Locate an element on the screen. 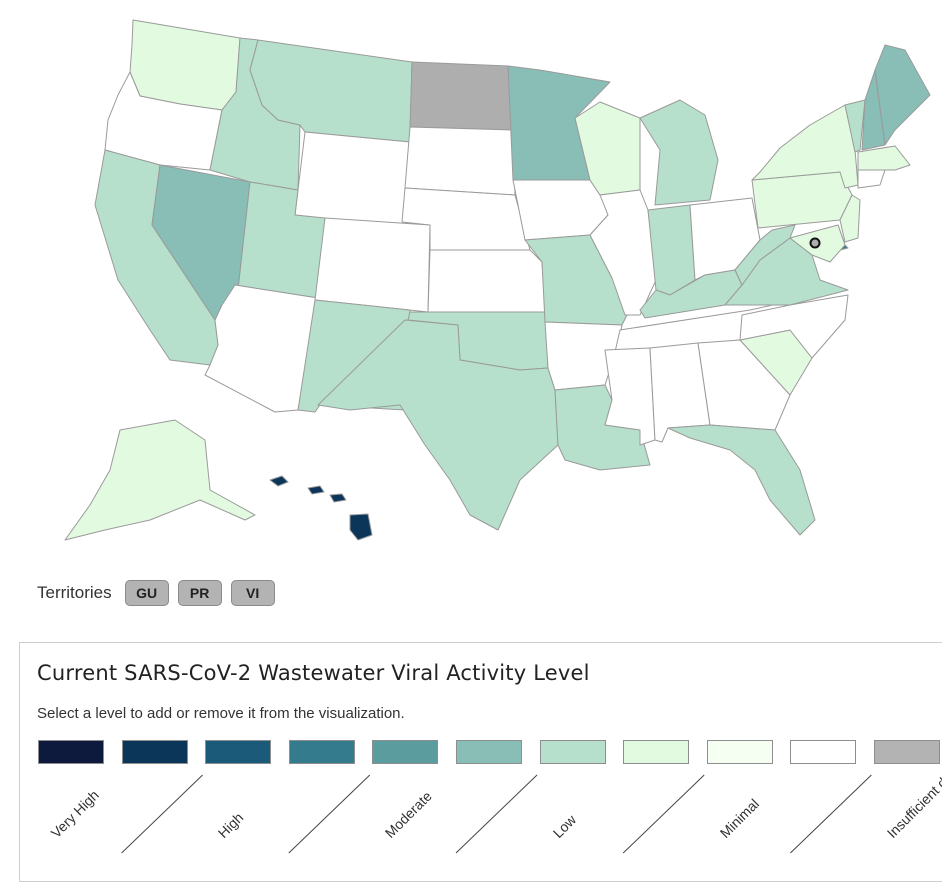  territory-button-gu: GU is located at coordinates (146, 593).